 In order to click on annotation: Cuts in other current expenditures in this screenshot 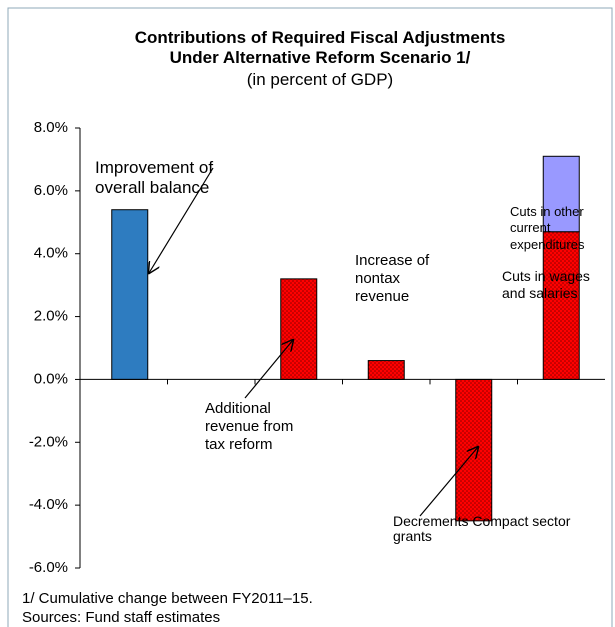, I will do `click(547, 228)`.